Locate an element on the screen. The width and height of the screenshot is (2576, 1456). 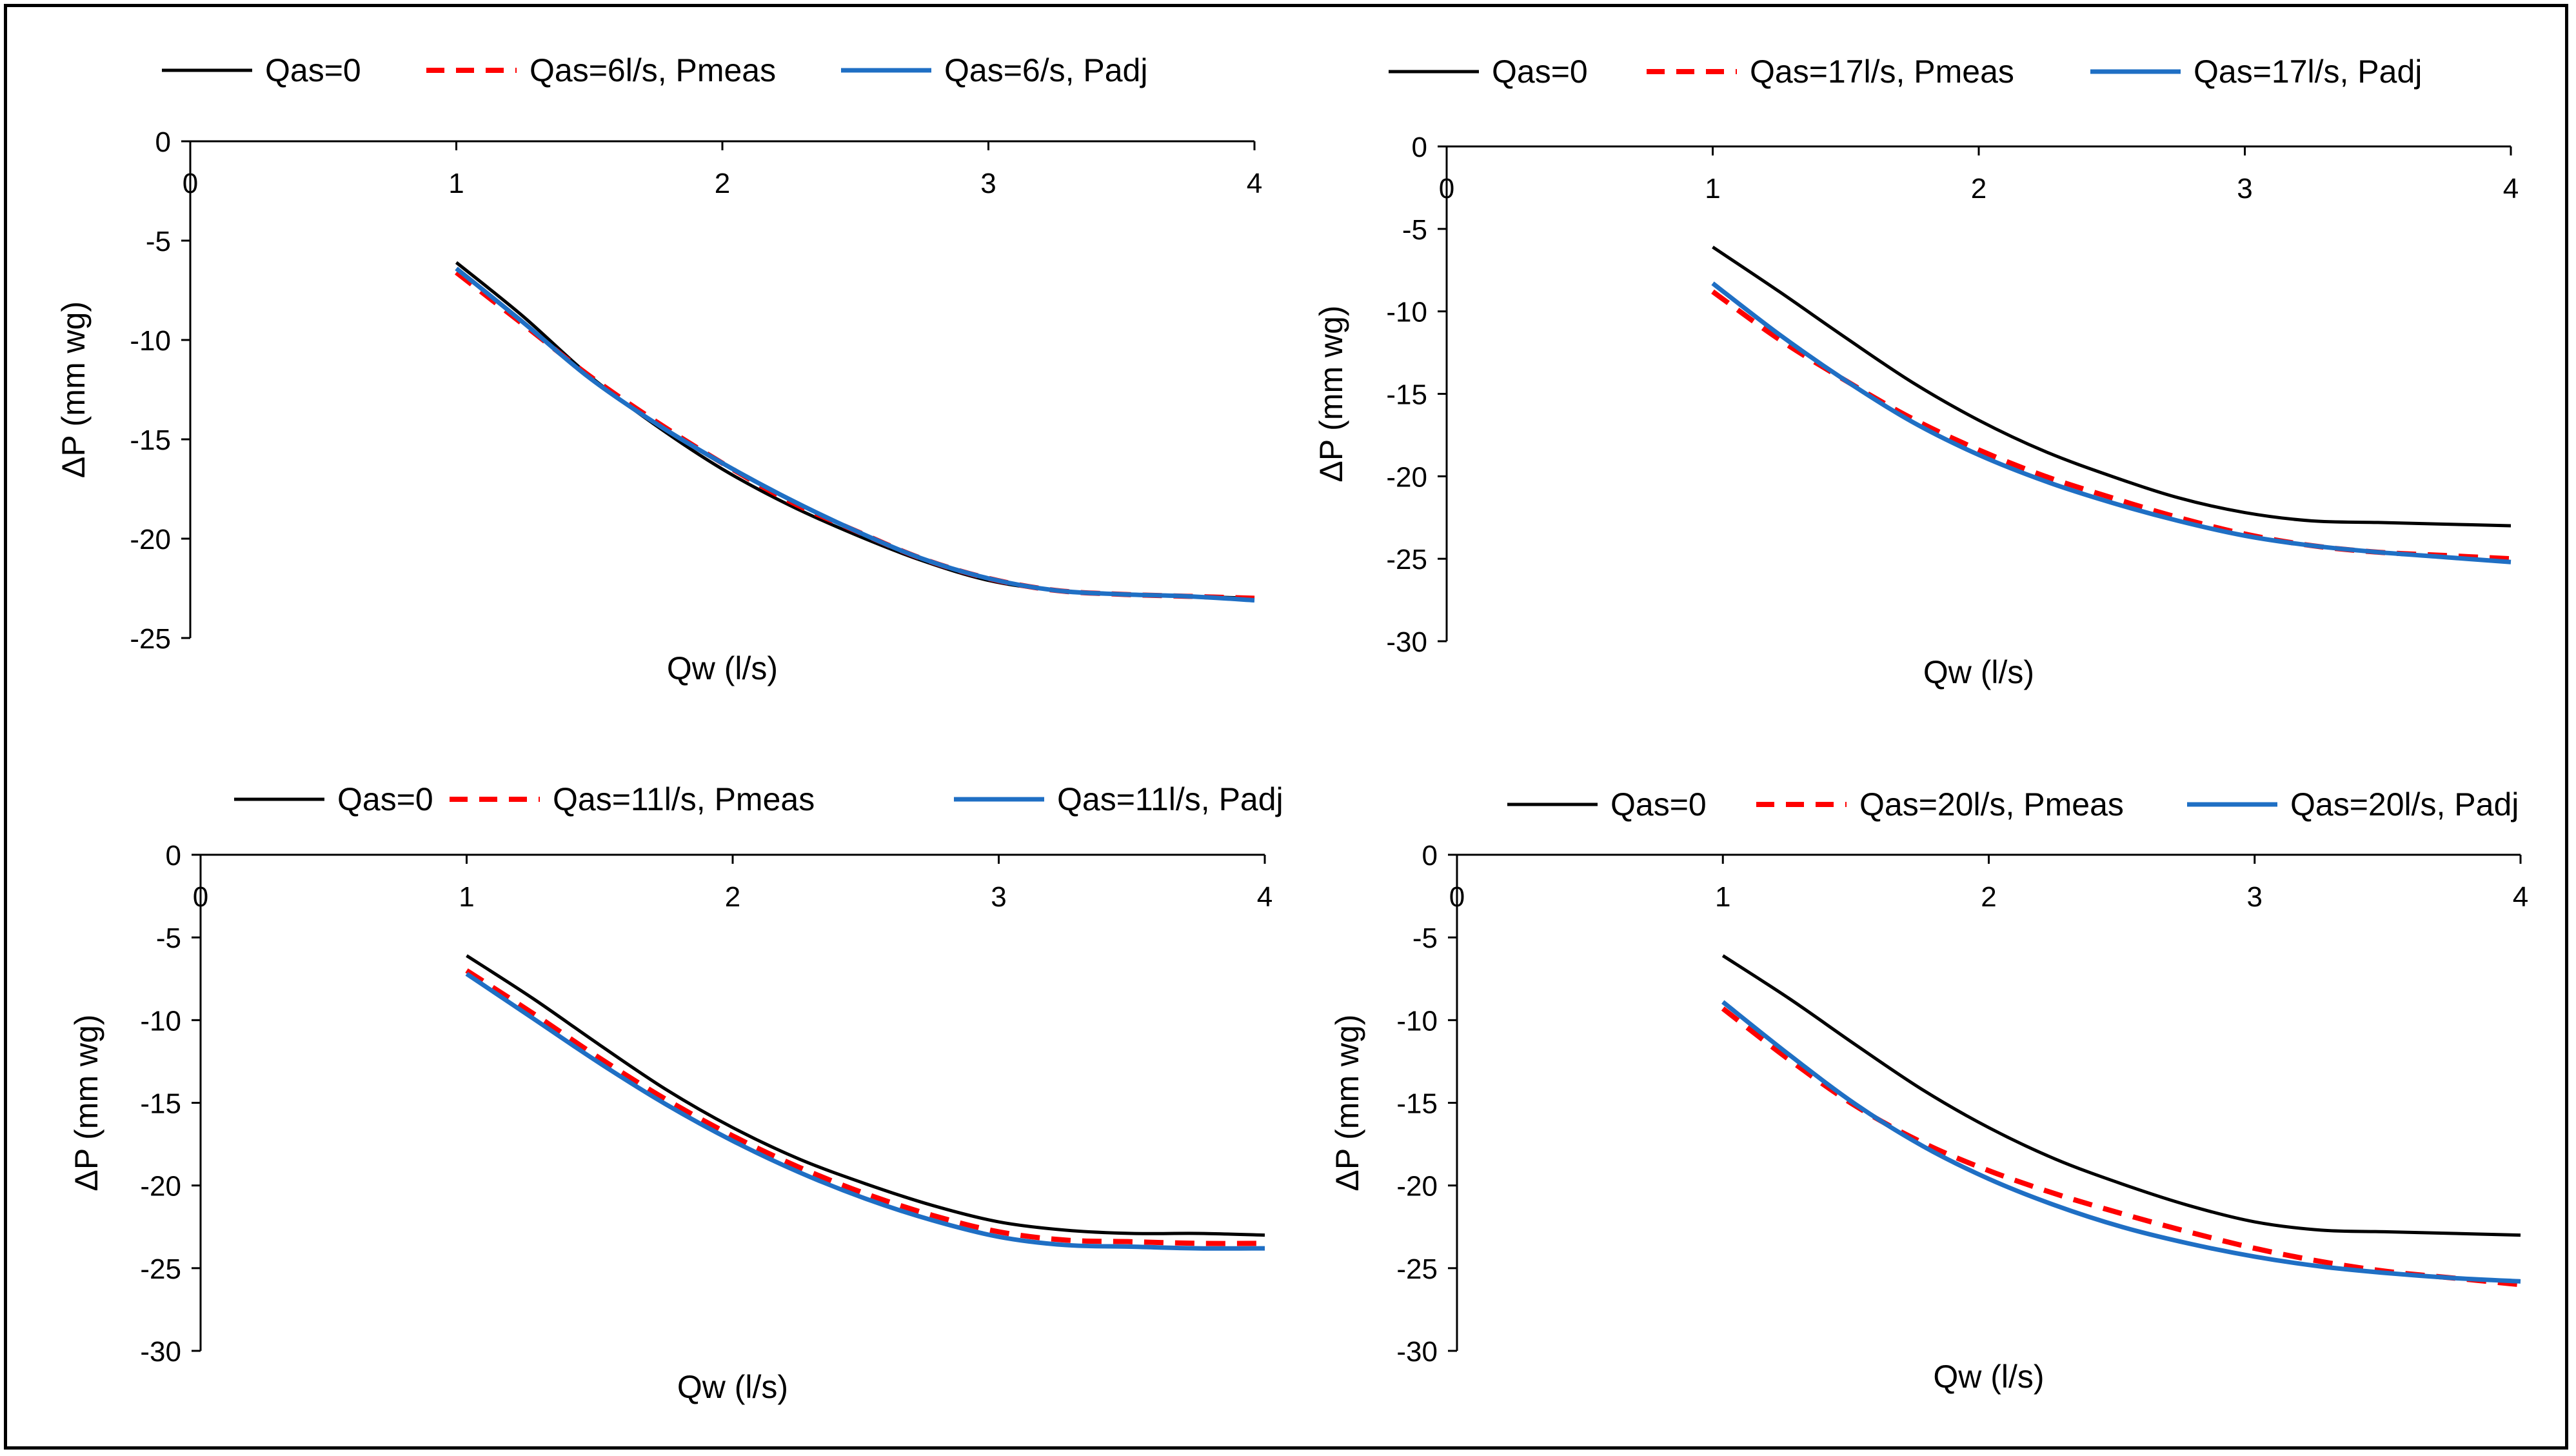
legend-label-2: Qas=6/s, Padj is located at coordinates (1045, 70).